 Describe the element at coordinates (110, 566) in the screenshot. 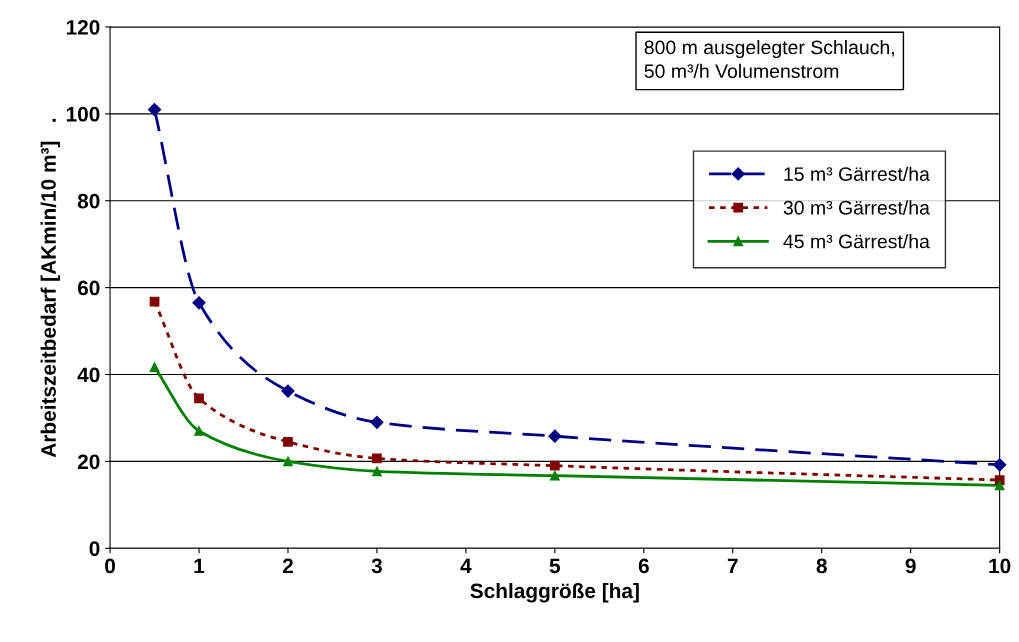

I see `x-tick-label: 0` at that location.